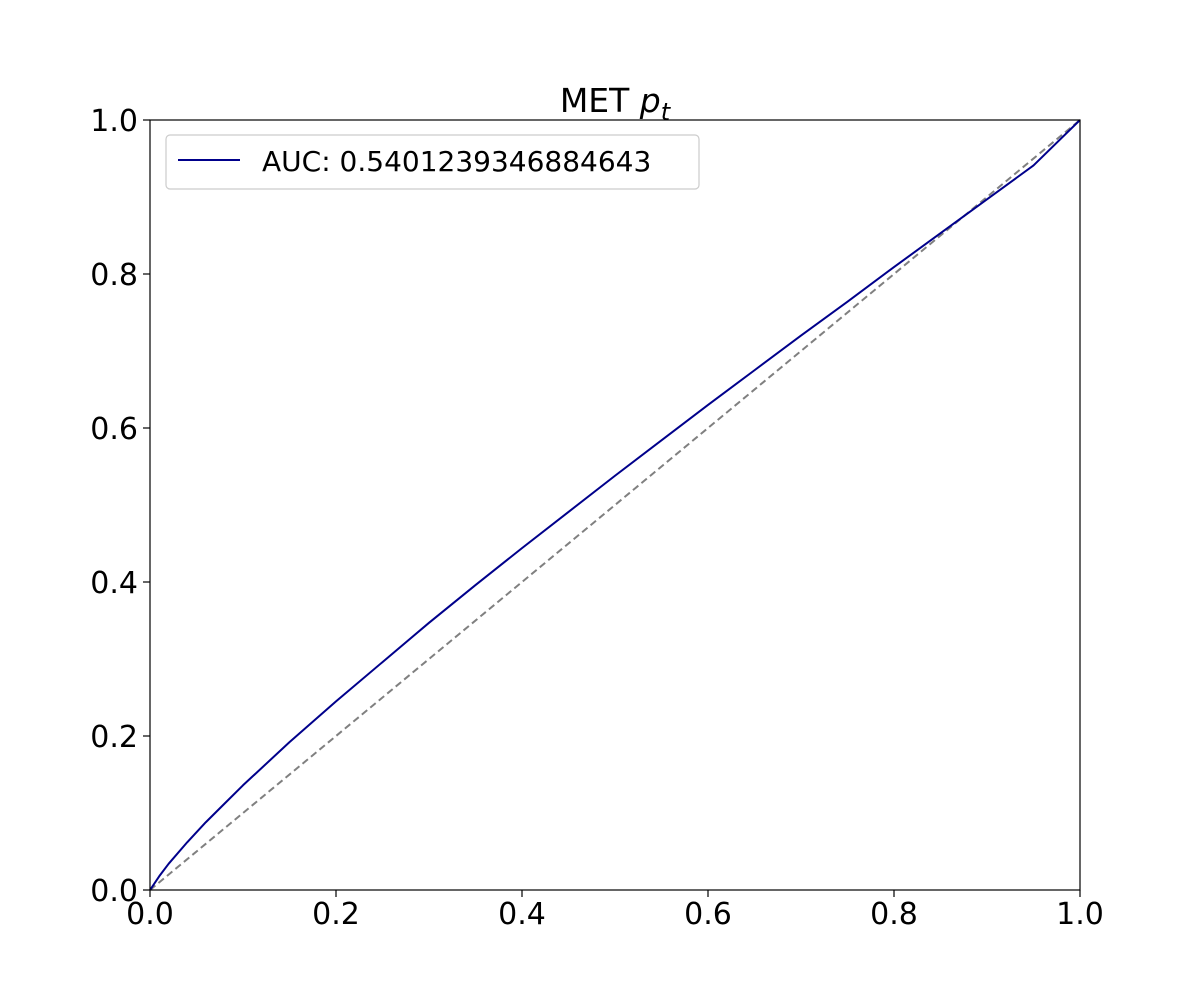 This screenshot has height=1000, width=1200. I want to click on x-tick-label: 0.2, so click(336, 914).